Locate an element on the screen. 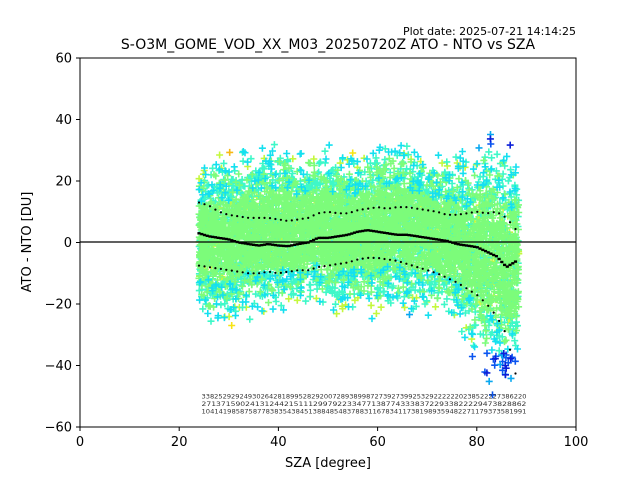 The width and height of the screenshot is (640, 480). y-tick-label: −60 is located at coordinates (58, 428).